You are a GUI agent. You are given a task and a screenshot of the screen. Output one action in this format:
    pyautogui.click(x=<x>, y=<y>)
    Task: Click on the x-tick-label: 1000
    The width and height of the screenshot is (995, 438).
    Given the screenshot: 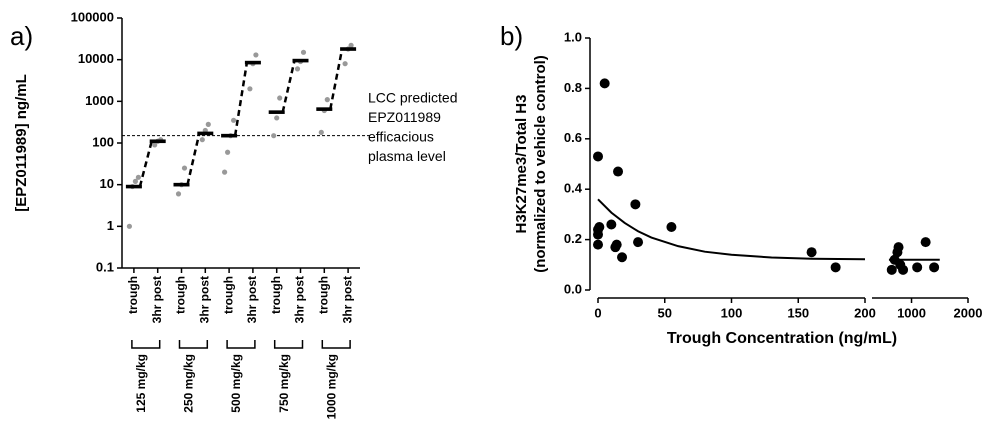 What is the action you would take?
    pyautogui.click(x=911, y=312)
    